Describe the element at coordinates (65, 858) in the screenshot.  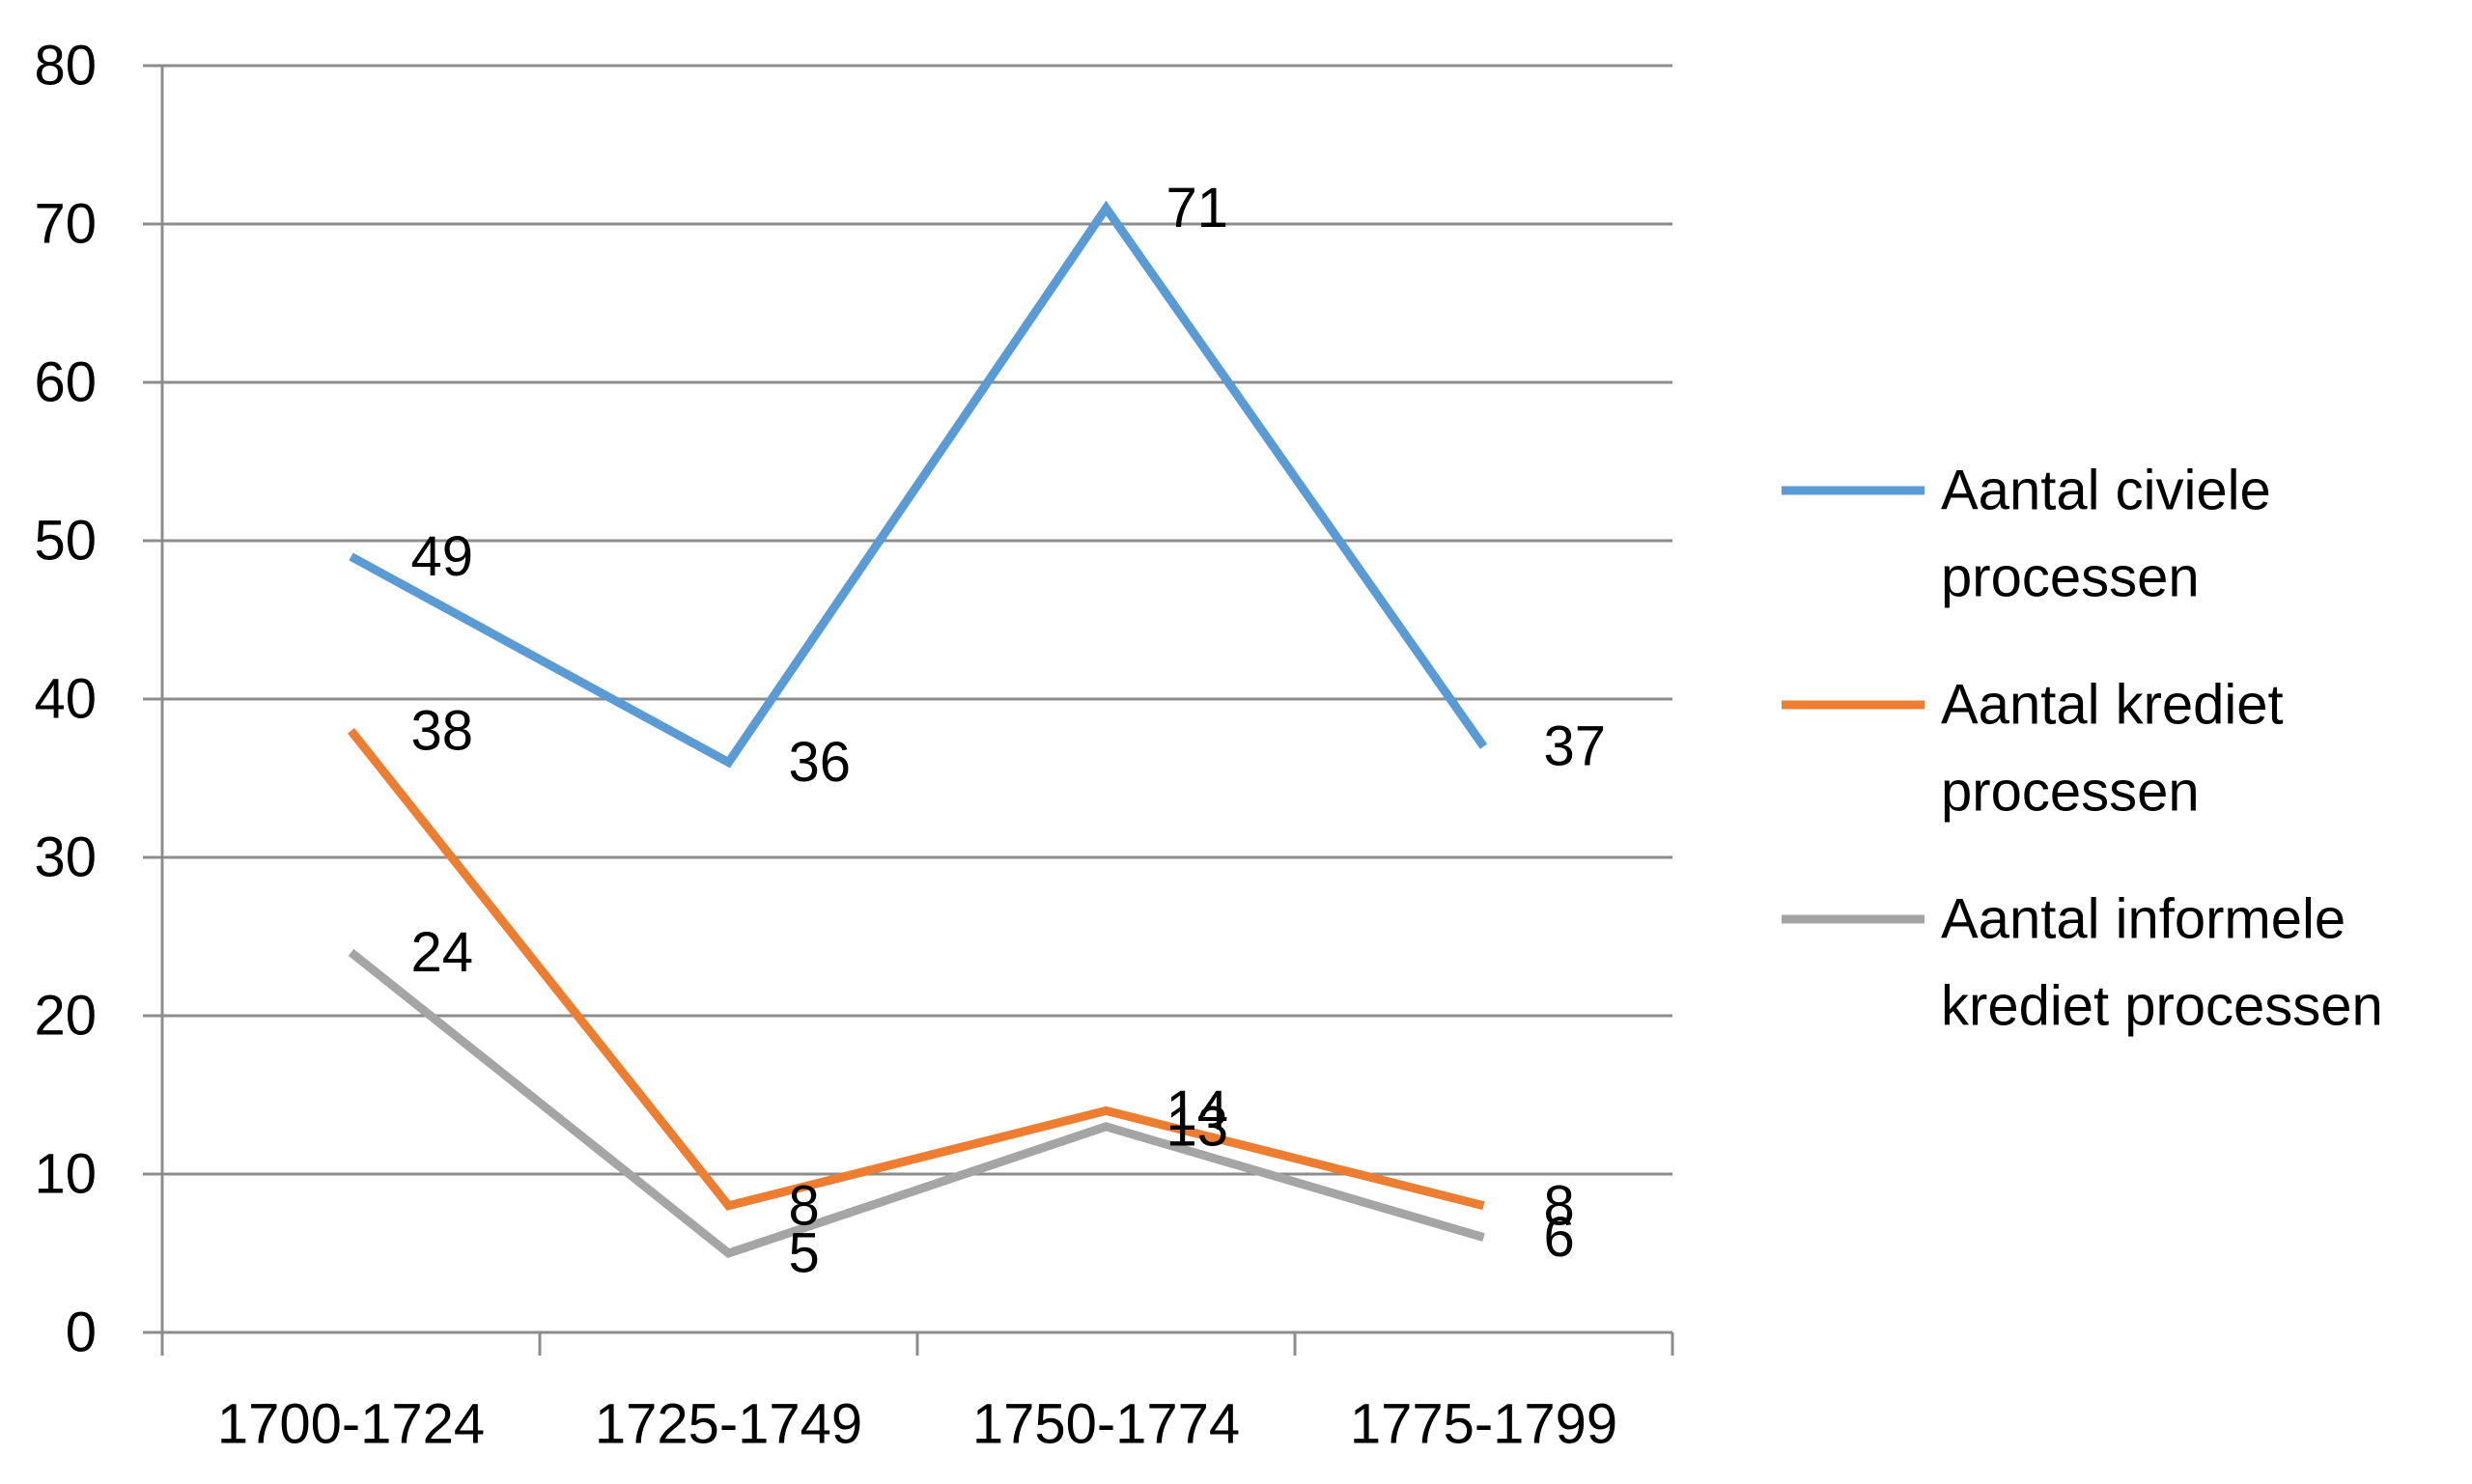
I see `y-tick-label: 30` at that location.